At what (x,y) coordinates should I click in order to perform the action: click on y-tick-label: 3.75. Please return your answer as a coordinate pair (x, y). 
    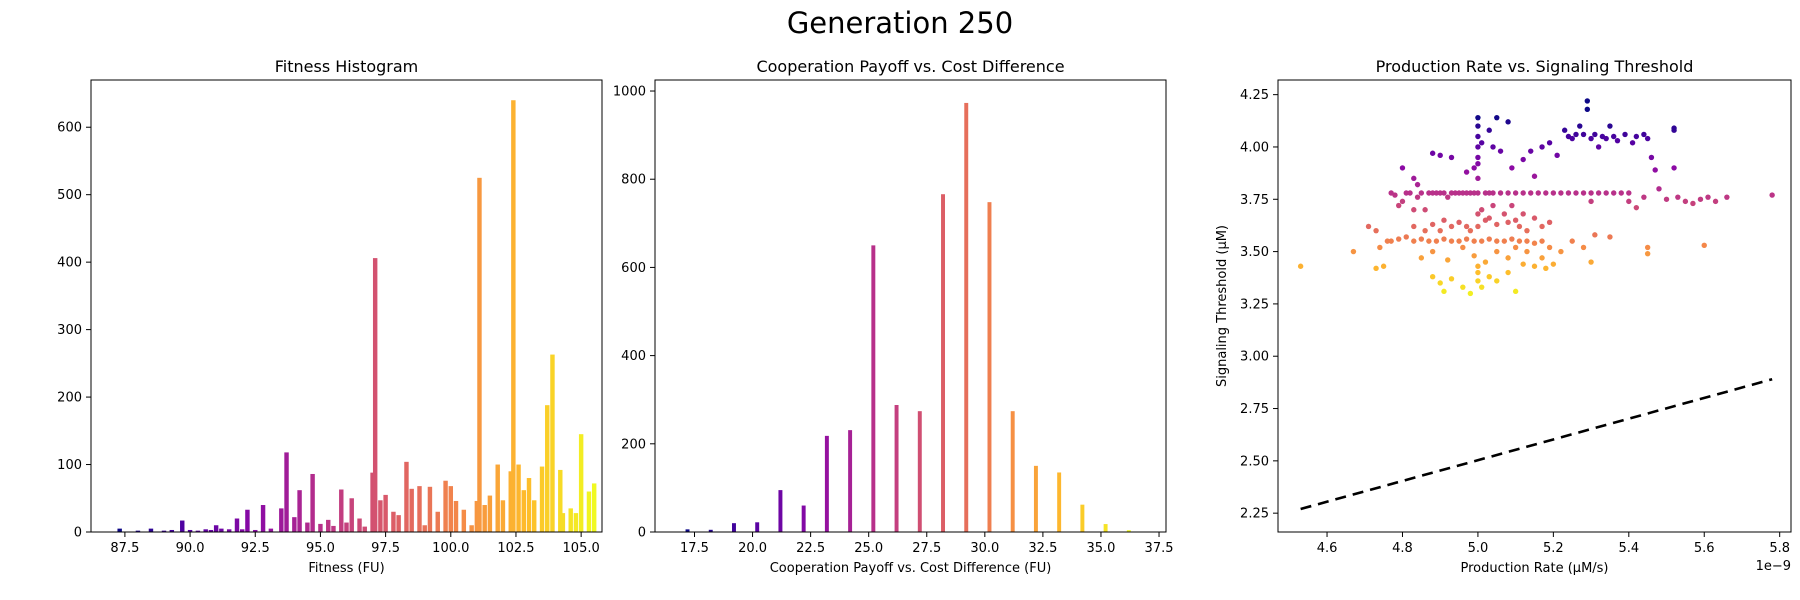
    Looking at the image, I should click on (1254, 200).